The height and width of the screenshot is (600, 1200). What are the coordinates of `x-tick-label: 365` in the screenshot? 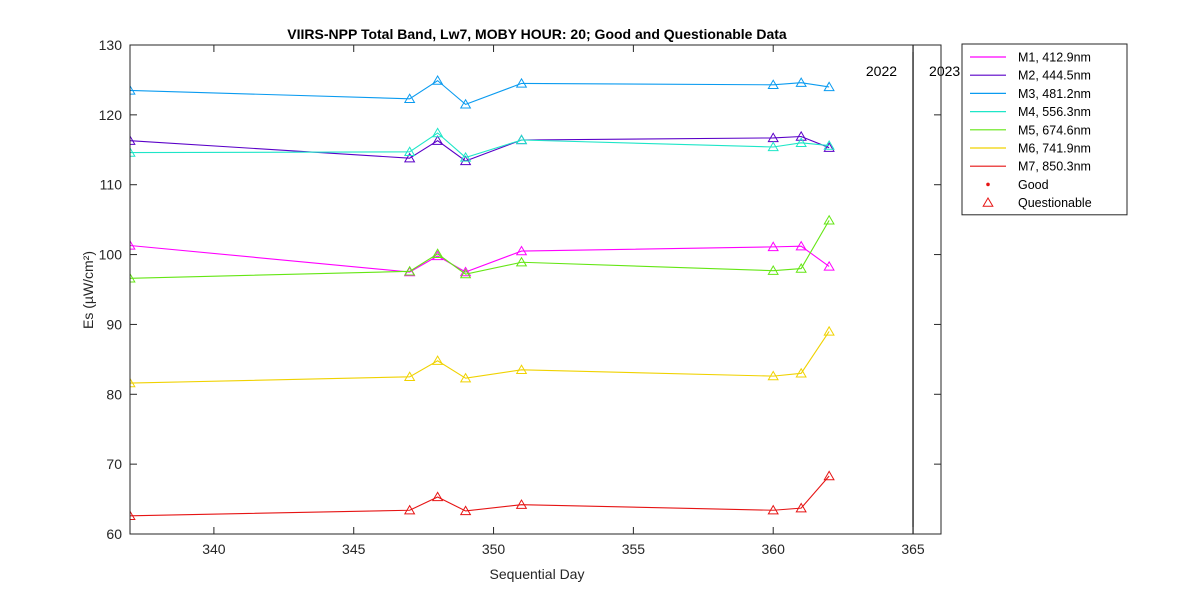 It's located at (913, 549).